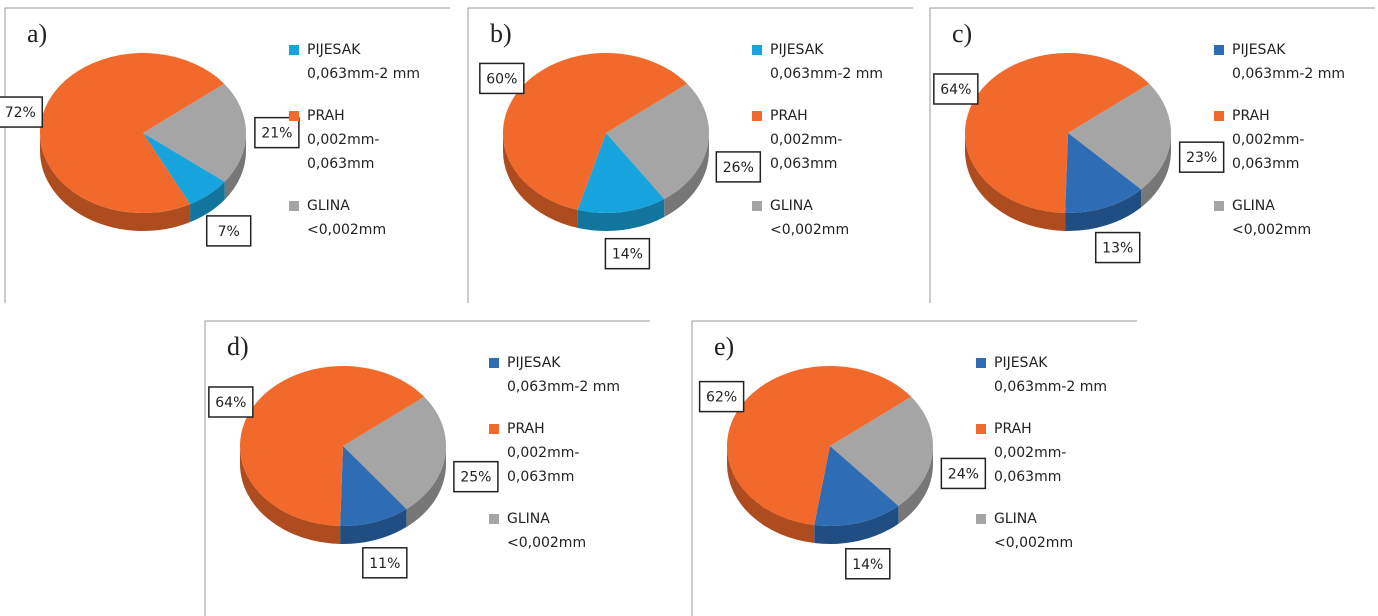 The image size is (1378, 616). I want to click on data-label: 25%, so click(475, 478).